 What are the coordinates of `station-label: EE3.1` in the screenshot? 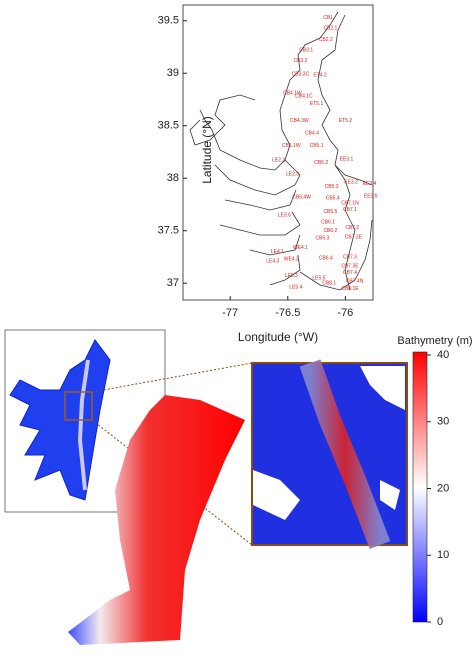 It's located at (347, 160).